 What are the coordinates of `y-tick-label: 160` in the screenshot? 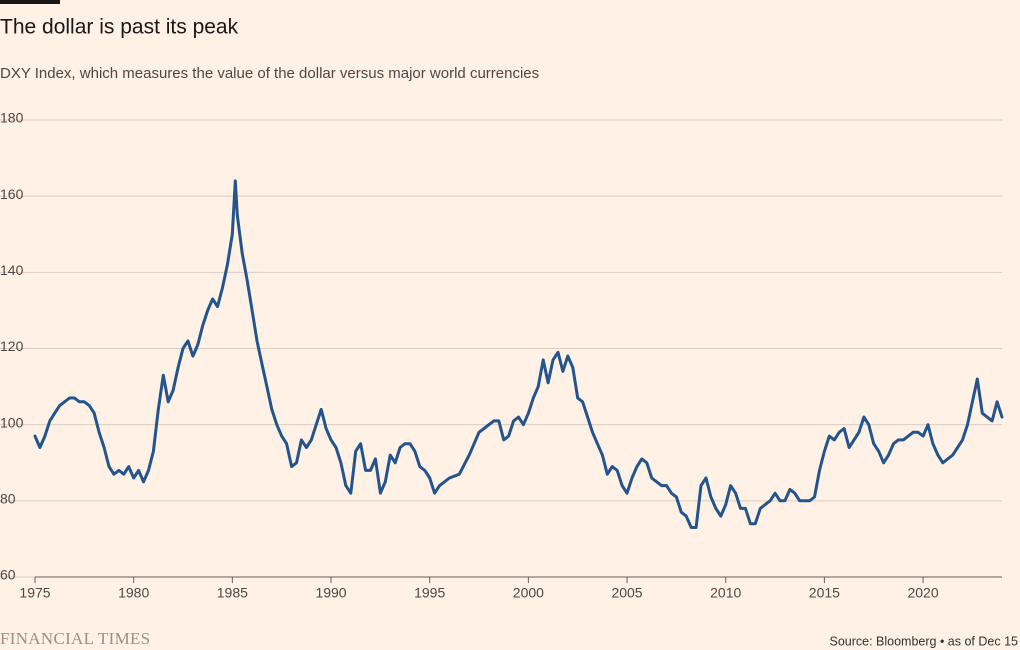 It's located at (12, 194).